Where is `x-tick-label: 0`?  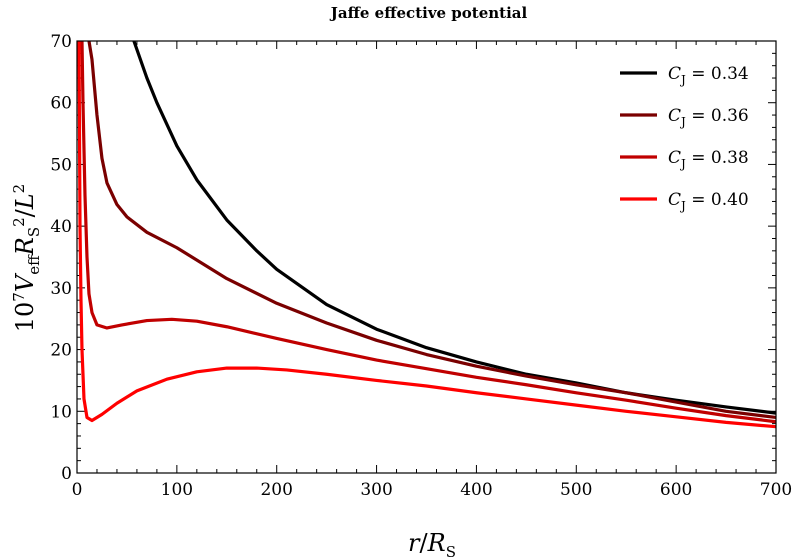 x-tick-label: 0 is located at coordinates (77, 490).